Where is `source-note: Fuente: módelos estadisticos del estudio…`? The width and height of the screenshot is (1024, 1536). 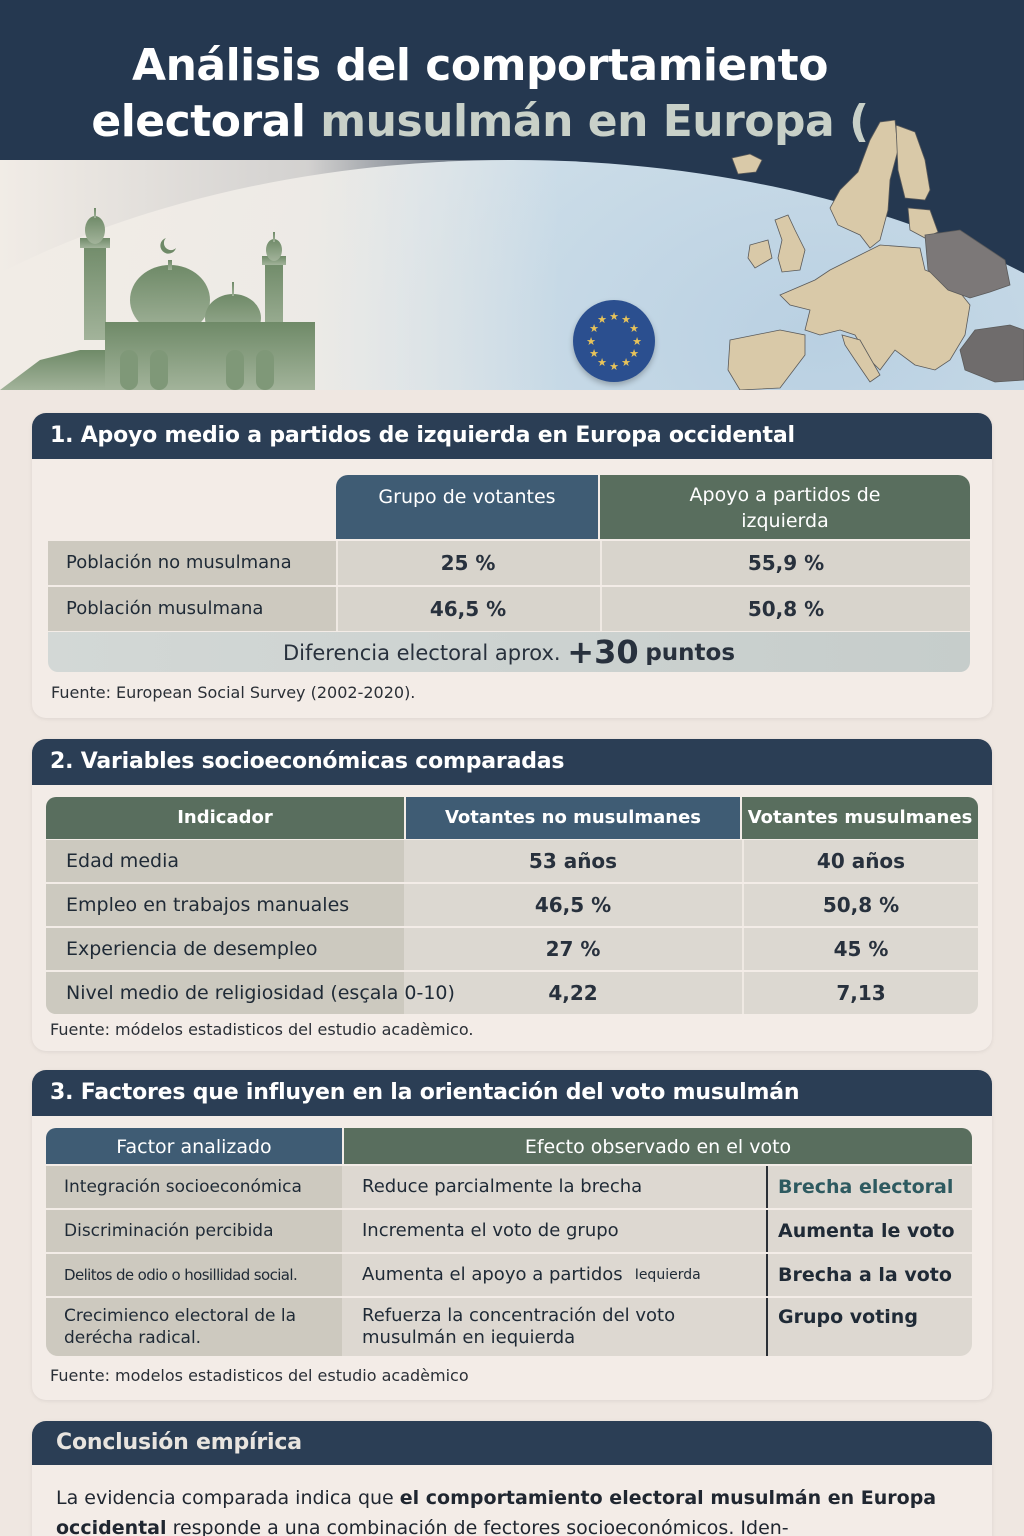 source-note: Fuente: módelos estadisticos del estudio… is located at coordinates (262, 1029).